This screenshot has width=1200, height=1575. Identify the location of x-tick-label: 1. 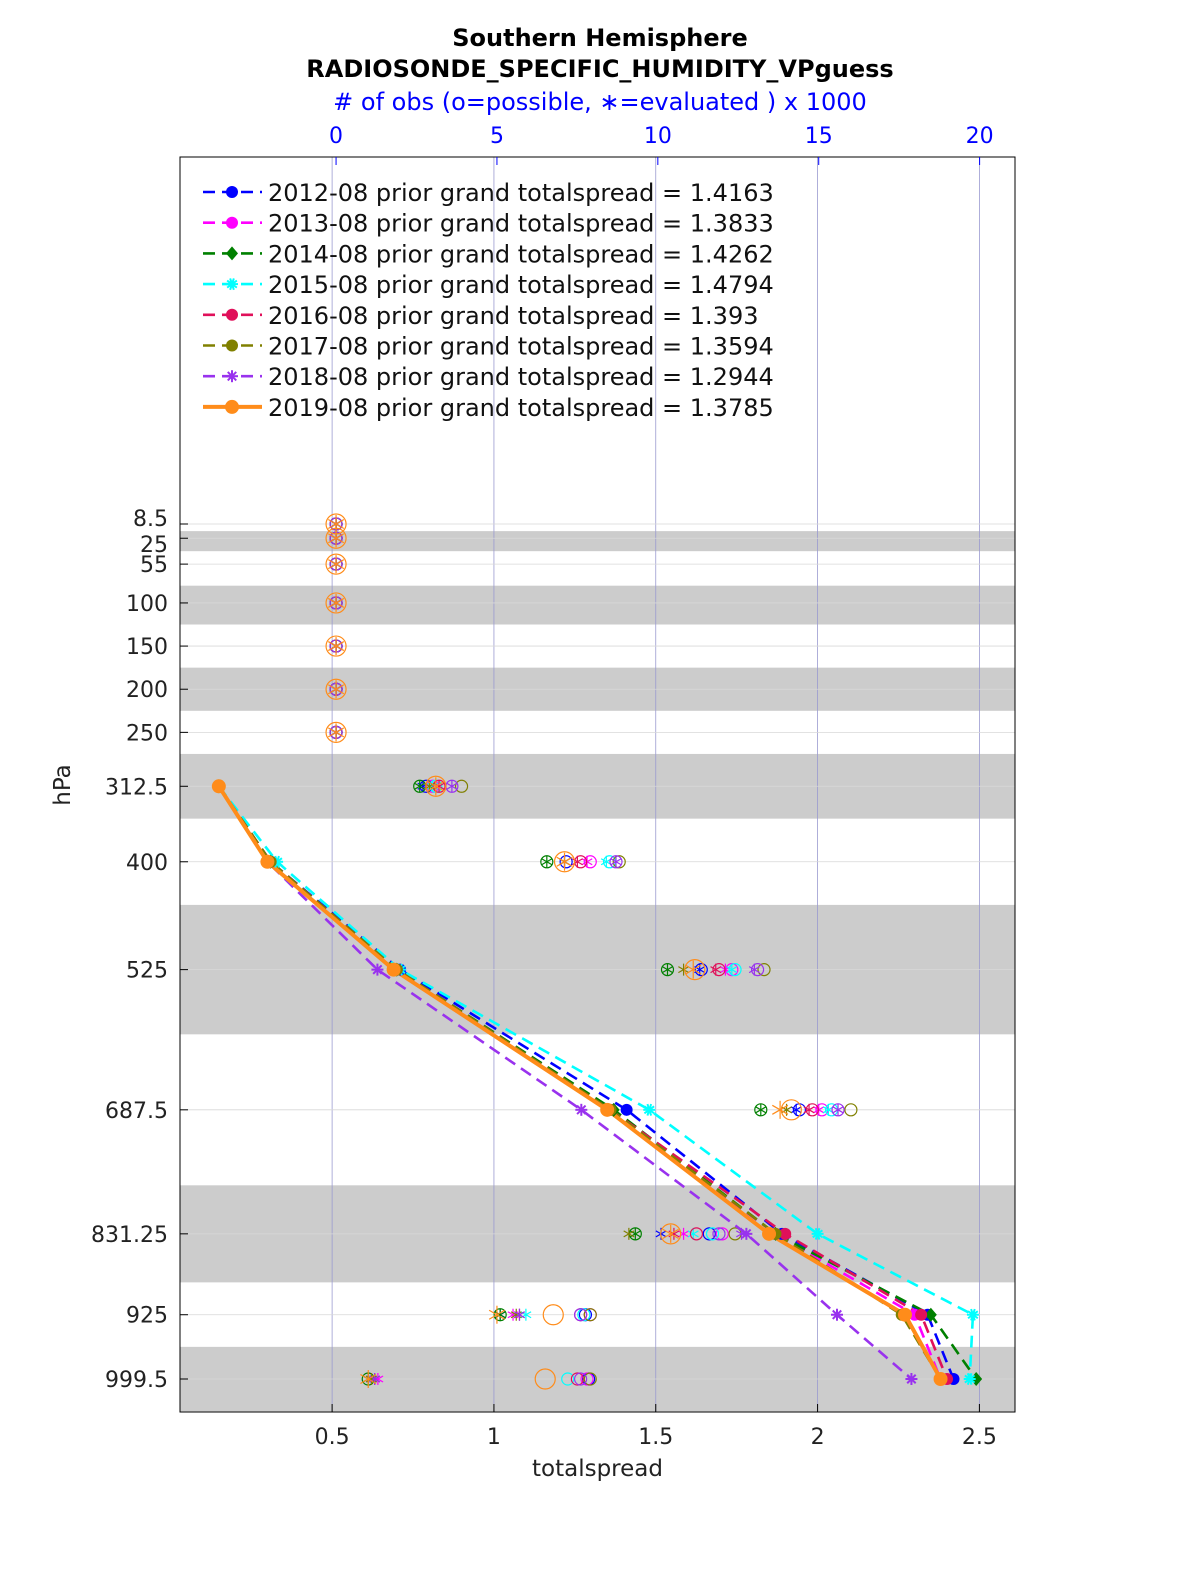
(494, 1437).